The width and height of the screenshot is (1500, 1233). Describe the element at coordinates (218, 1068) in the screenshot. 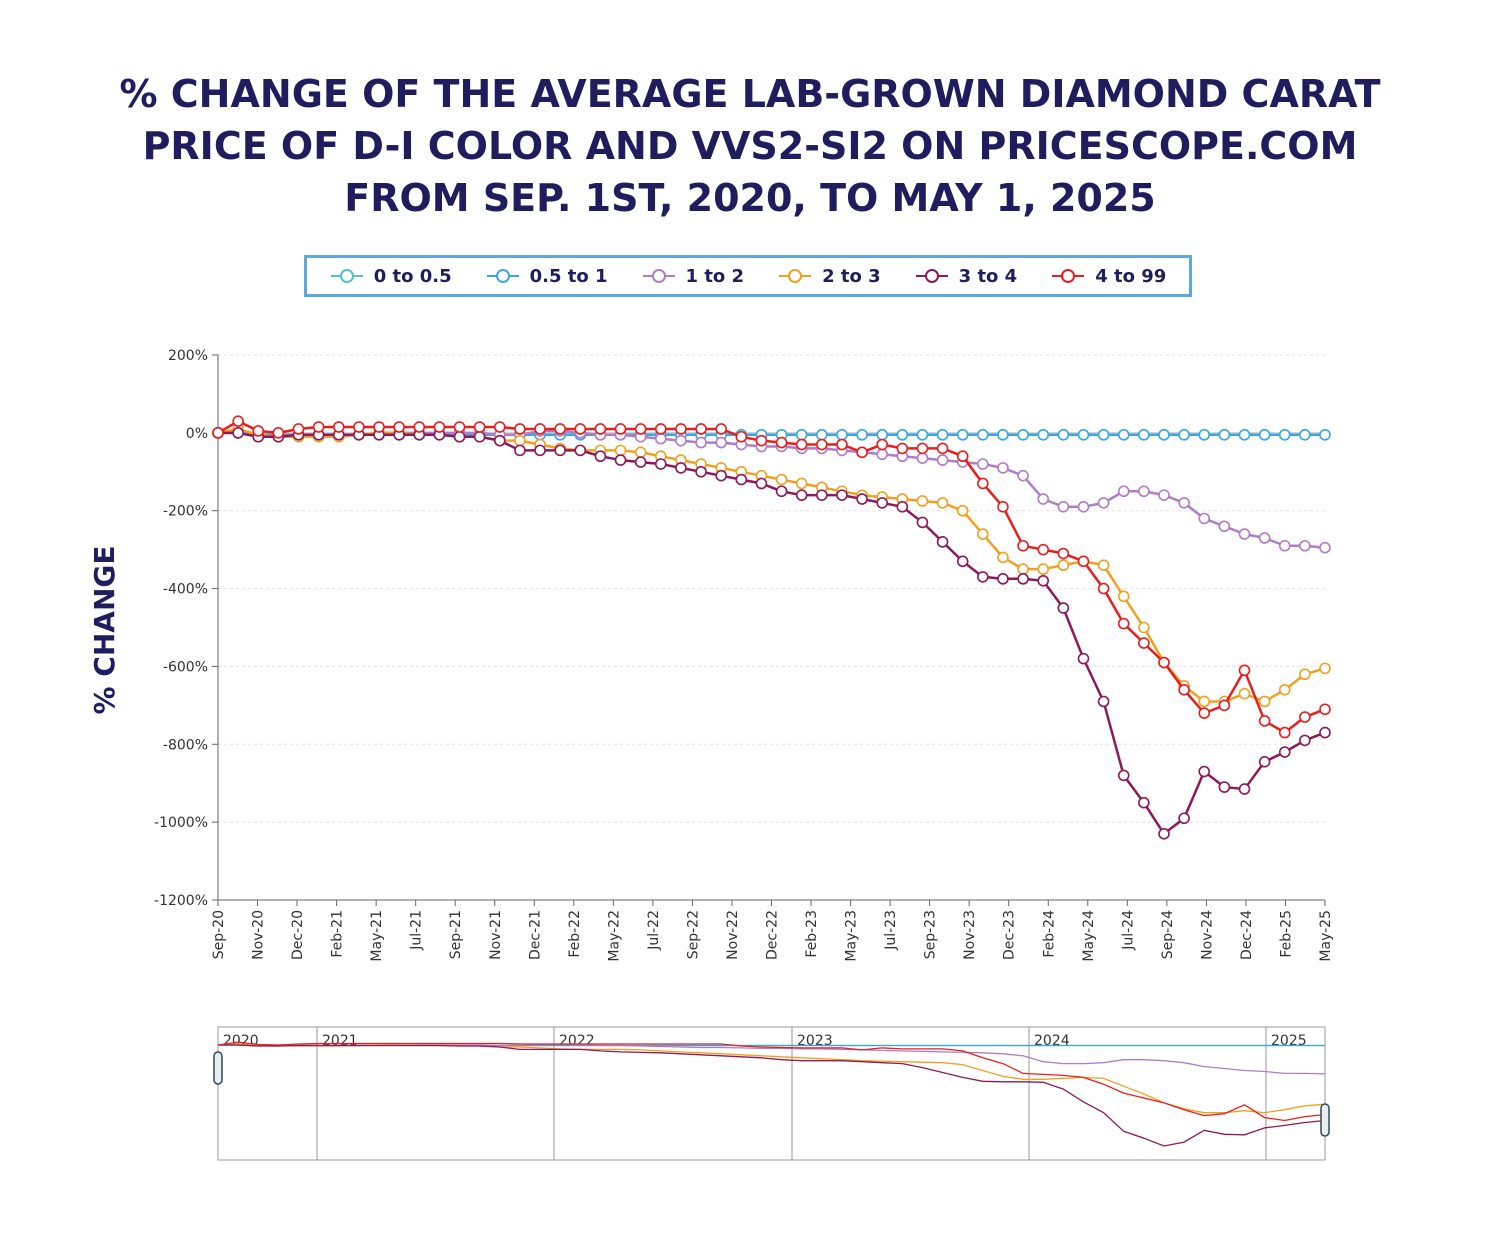

I see `navigator-left-handle` at that location.